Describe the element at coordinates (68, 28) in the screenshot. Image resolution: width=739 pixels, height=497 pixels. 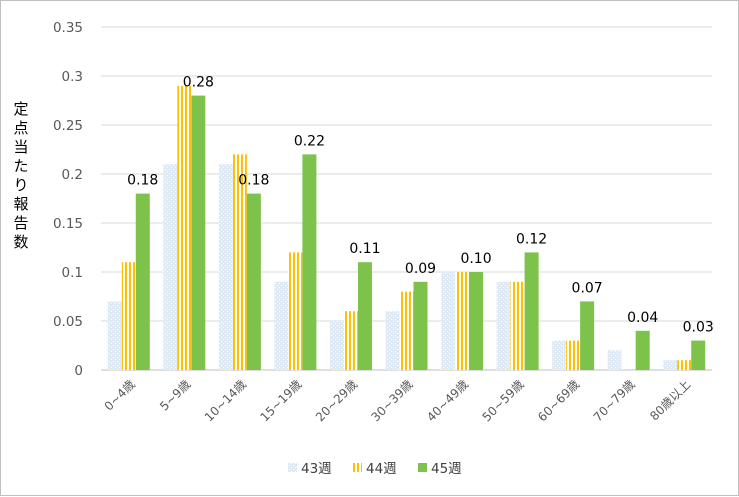
I see `y-tick-label: 0.35` at that location.